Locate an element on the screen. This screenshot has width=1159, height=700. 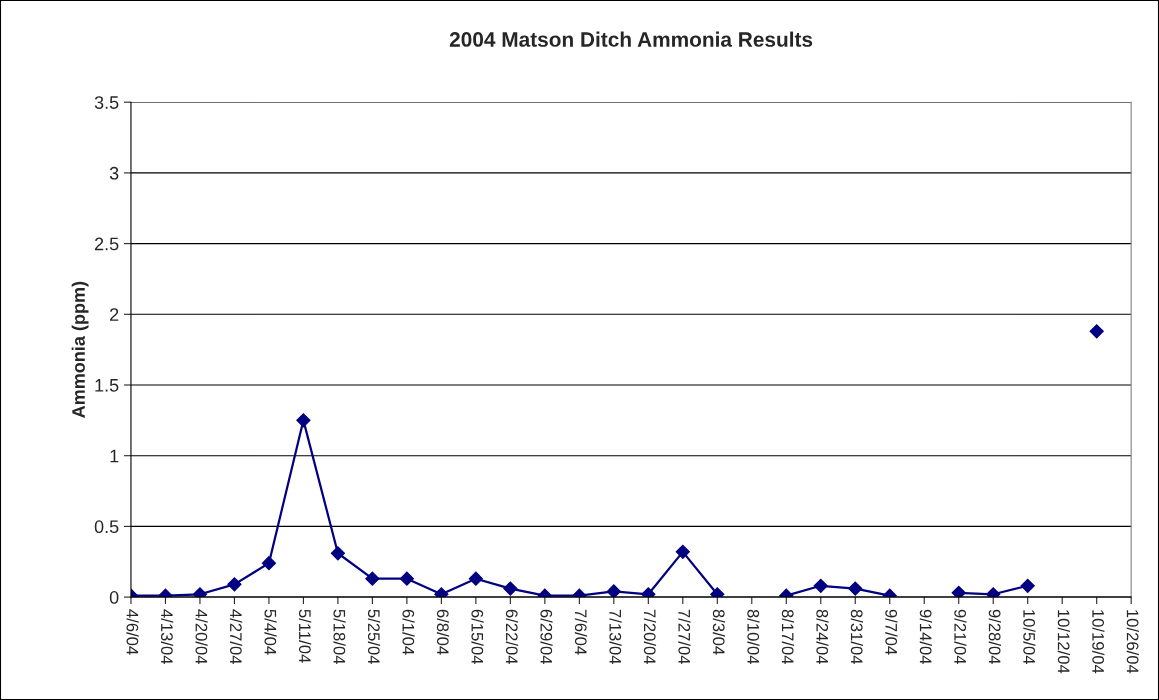
x-tick-label: 9/21/04 is located at coordinates (960, 637).